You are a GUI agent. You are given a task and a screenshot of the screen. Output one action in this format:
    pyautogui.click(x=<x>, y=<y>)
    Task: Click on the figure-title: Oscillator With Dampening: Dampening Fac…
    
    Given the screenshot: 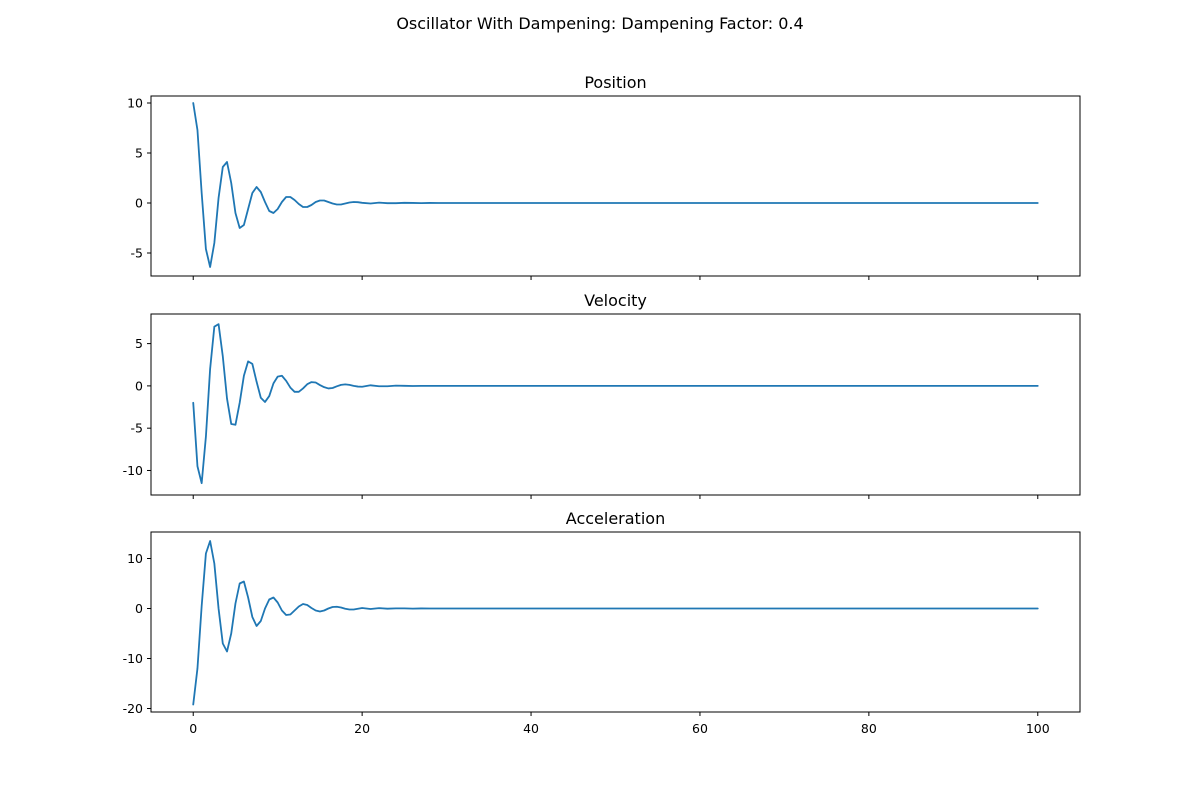 What is the action you would take?
    pyautogui.click(x=600, y=23)
    